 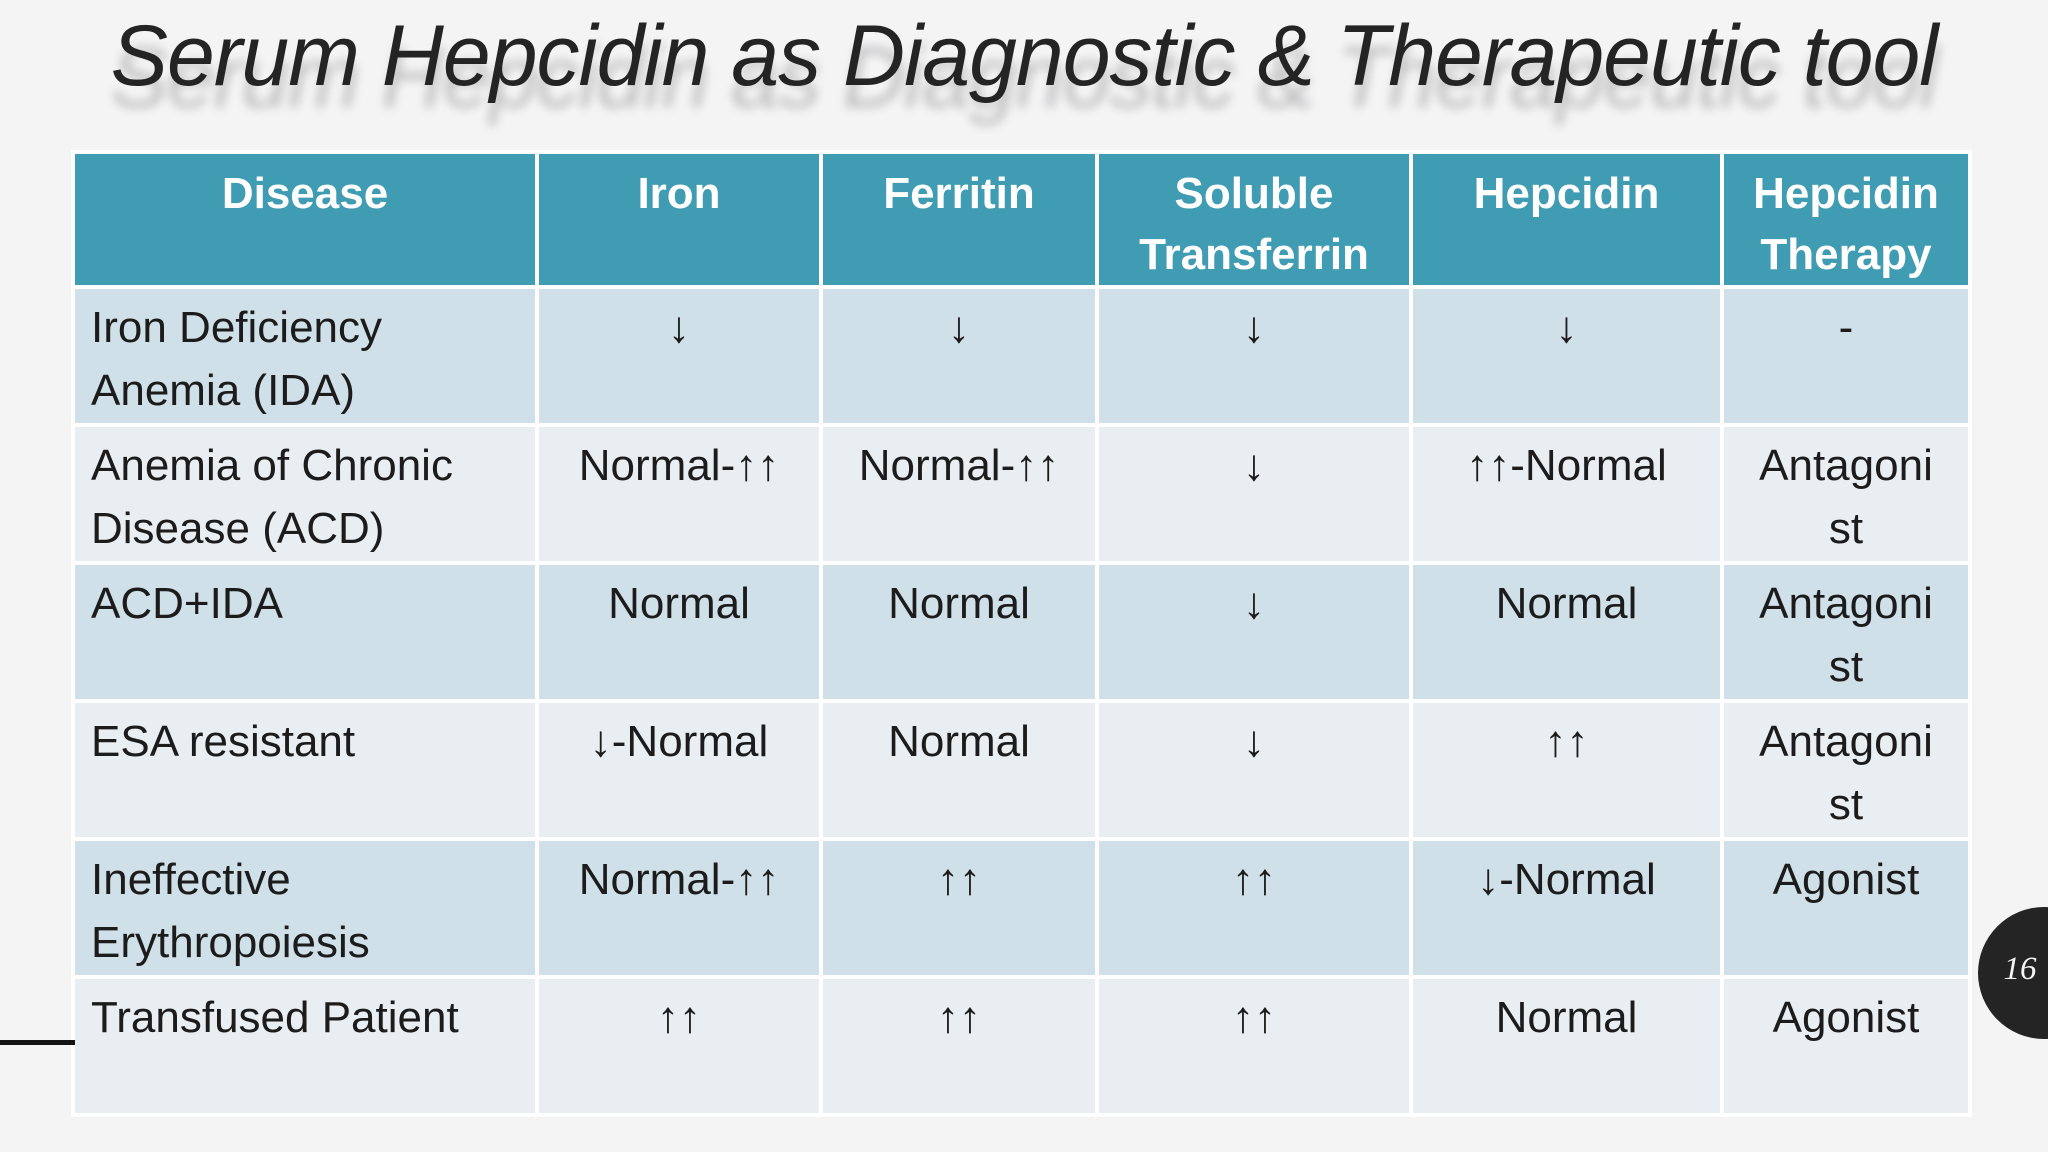 I want to click on cell-ferritin: ↓, so click(x=959, y=356).